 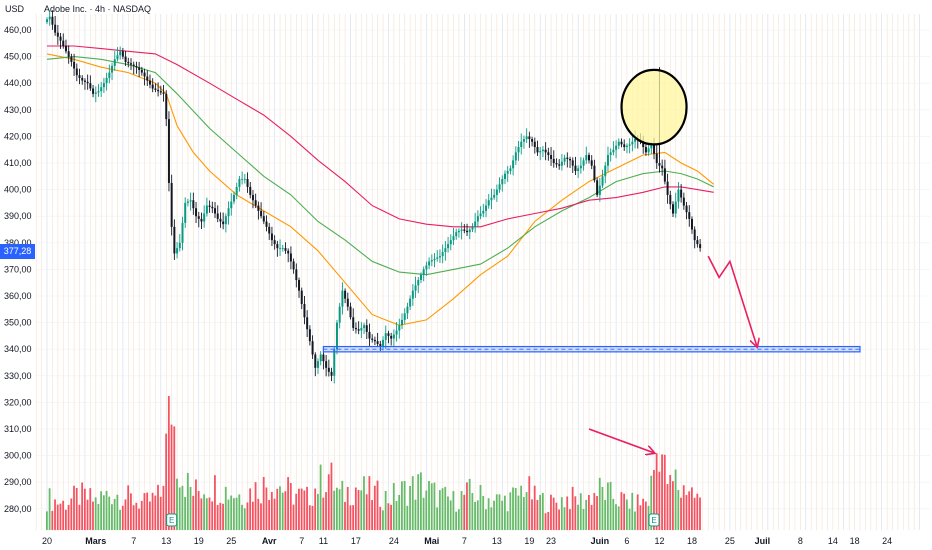 I want to click on y-tick-label: 290,00, so click(x=18, y=482).